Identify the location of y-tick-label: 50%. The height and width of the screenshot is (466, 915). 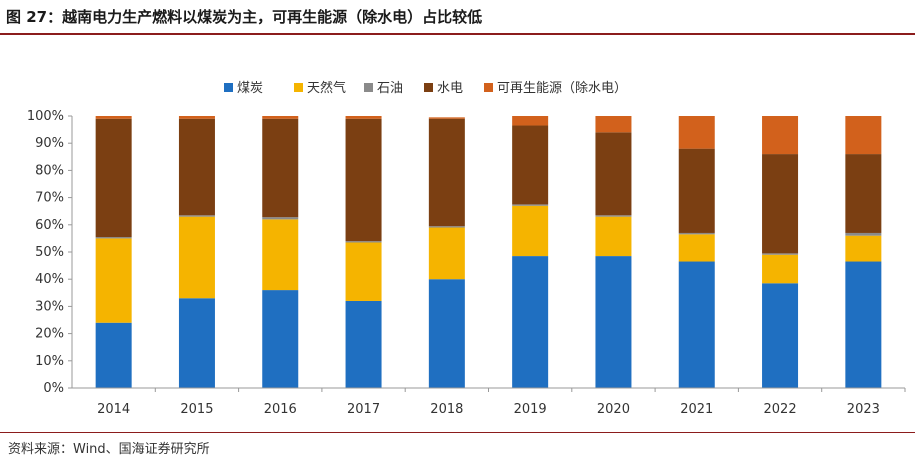
(49, 252).